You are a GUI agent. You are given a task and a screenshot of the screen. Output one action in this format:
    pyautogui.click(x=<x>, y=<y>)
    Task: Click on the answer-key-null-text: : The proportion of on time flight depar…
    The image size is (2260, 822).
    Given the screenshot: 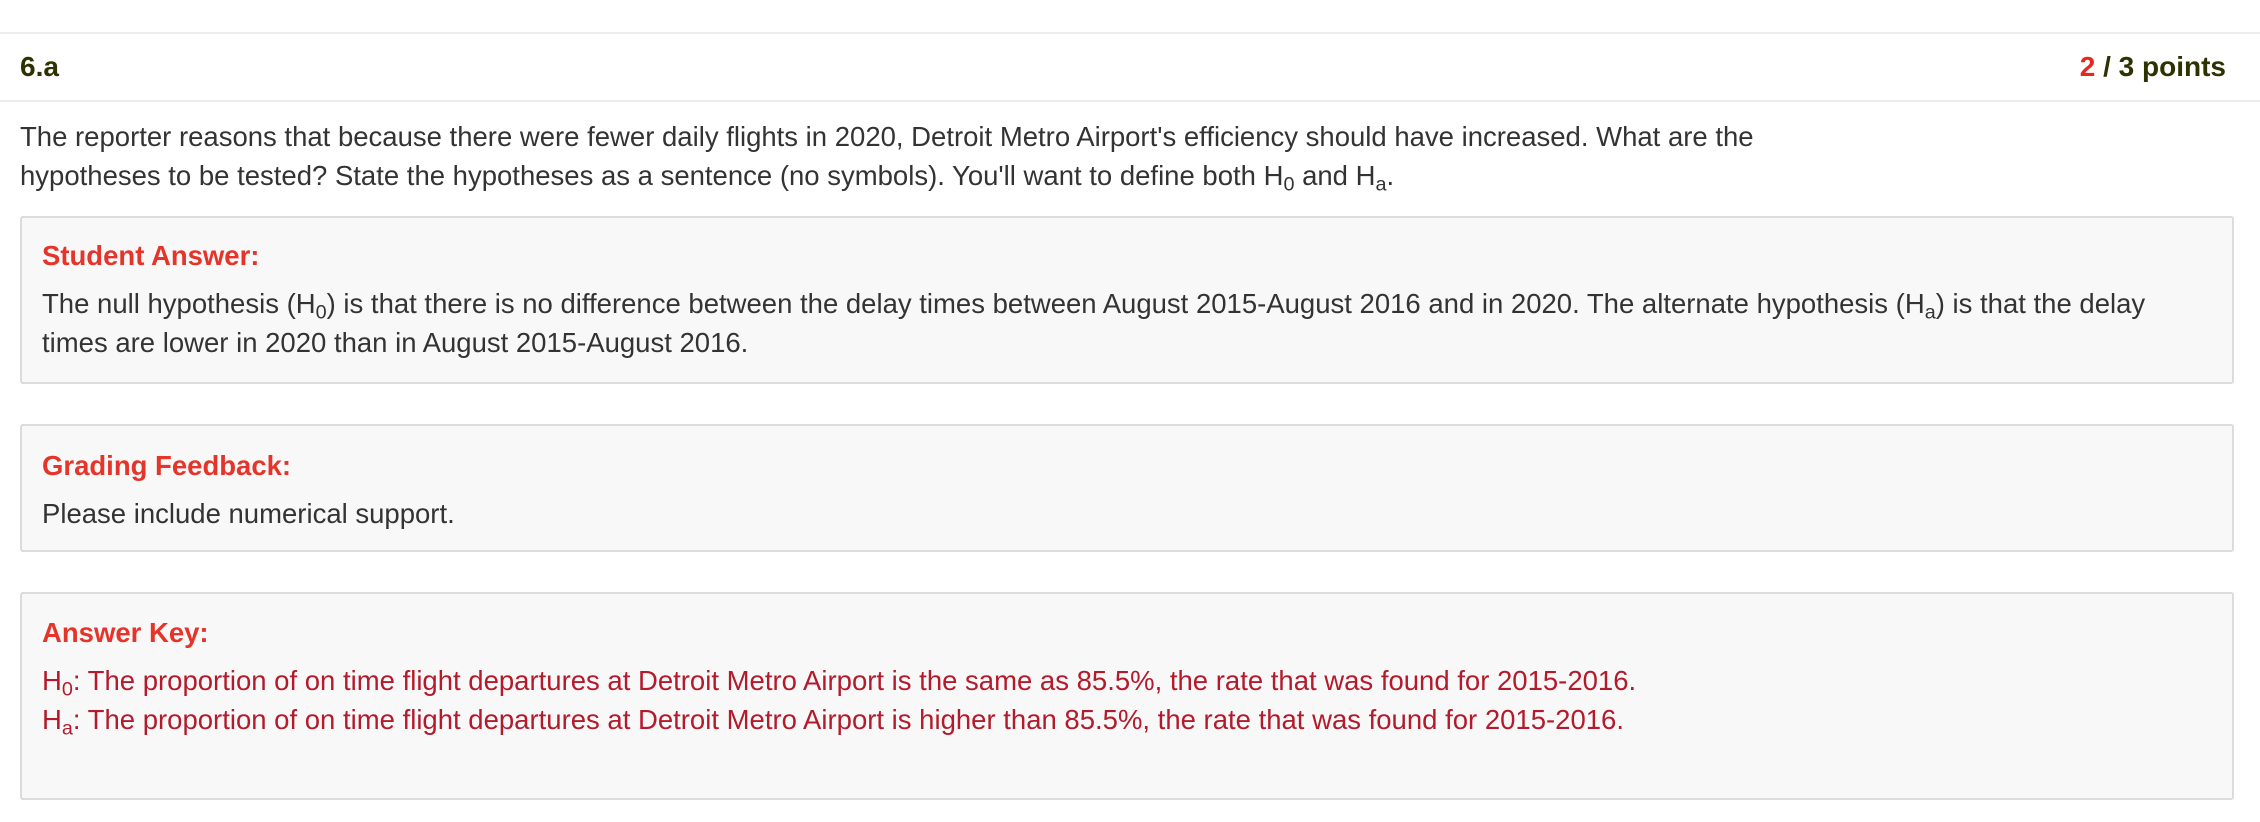 What is the action you would take?
    pyautogui.click(x=854, y=680)
    